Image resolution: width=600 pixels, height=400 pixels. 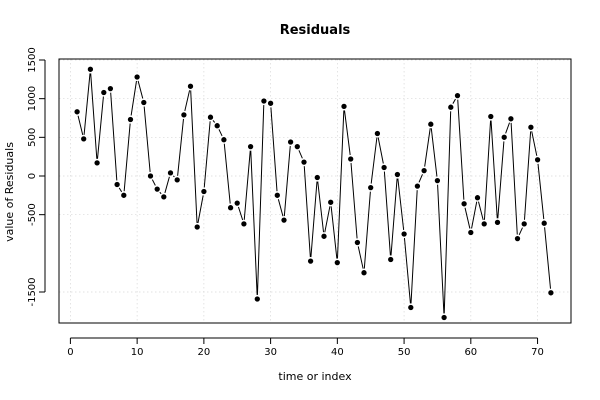 What do you see at coordinates (32, 214) in the screenshot?
I see `y-tick-label: -500` at bounding box center [32, 214].